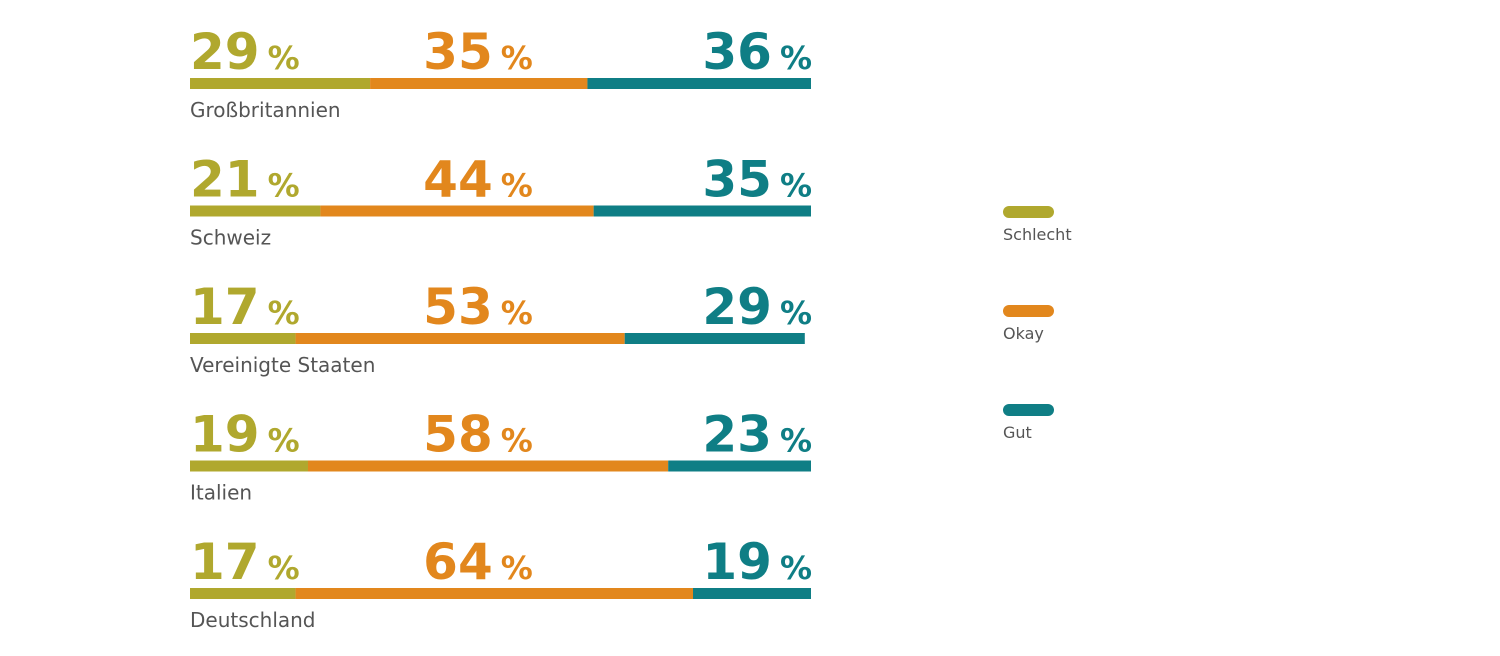 This screenshot has width=1500, height=656. What do you see at coordinates (458, 180) in the screenshot?
I see `value-number: 44` at bounding box center [458, 180].